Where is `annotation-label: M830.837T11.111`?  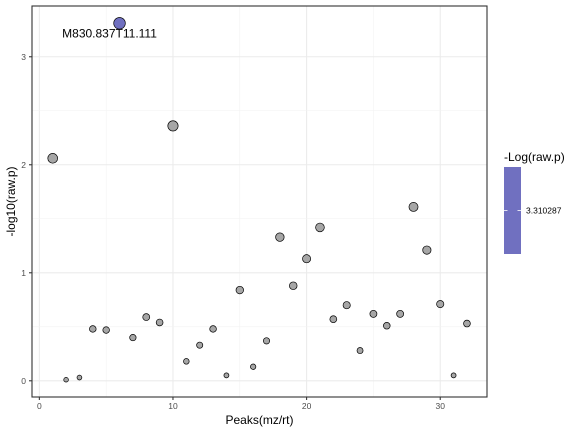 annotation-label: M830.837T11.111 is located at coordinates (109, 33).